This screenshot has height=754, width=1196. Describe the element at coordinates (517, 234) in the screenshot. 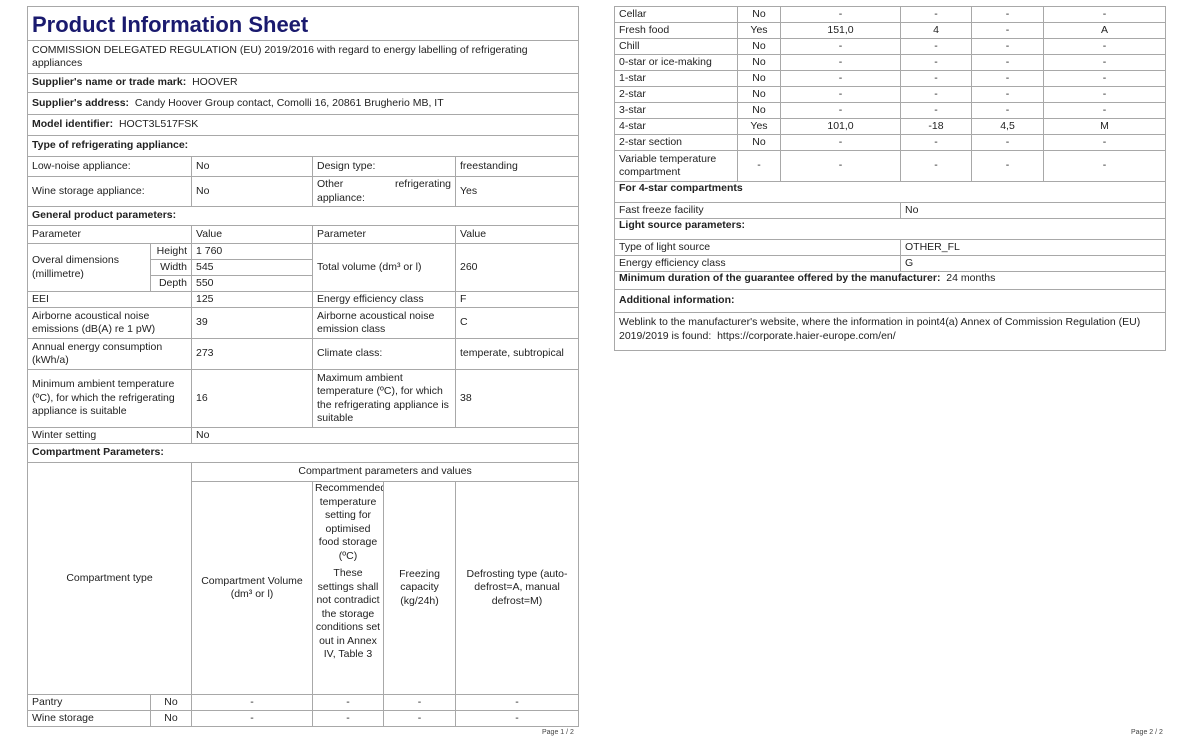

I see `header-value-2: Value` at that location.